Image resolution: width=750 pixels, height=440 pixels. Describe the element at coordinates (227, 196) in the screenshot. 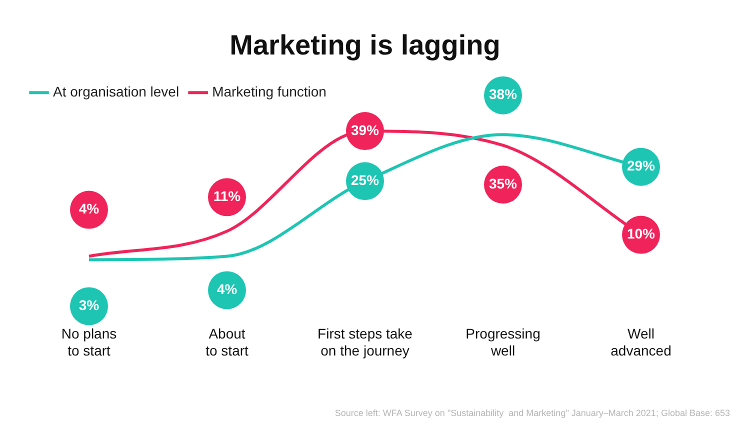

I see `data-label: 11%` at that location.